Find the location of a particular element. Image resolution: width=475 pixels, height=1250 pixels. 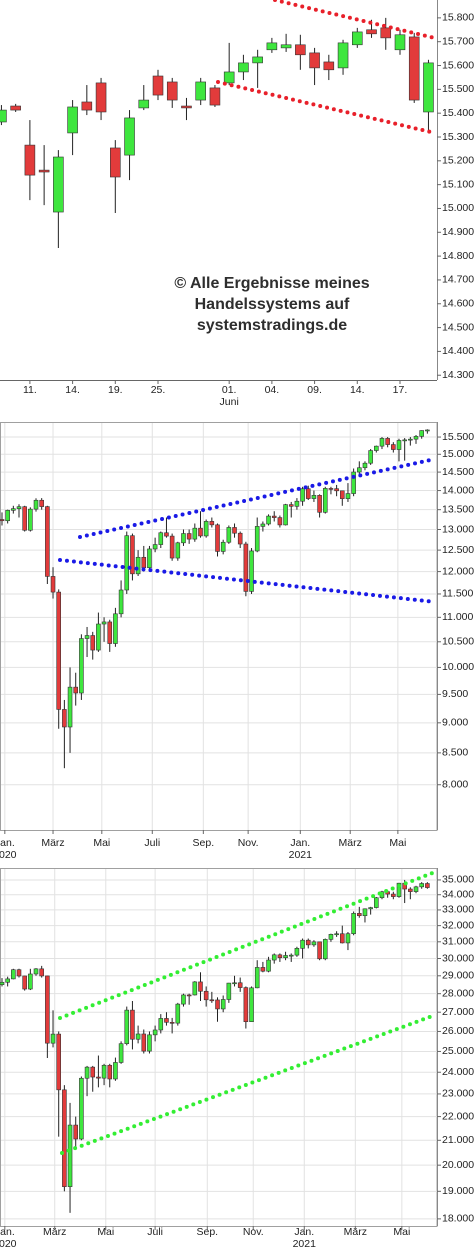

y-tick-label: 13.500 is located at coordinates (458, 509).